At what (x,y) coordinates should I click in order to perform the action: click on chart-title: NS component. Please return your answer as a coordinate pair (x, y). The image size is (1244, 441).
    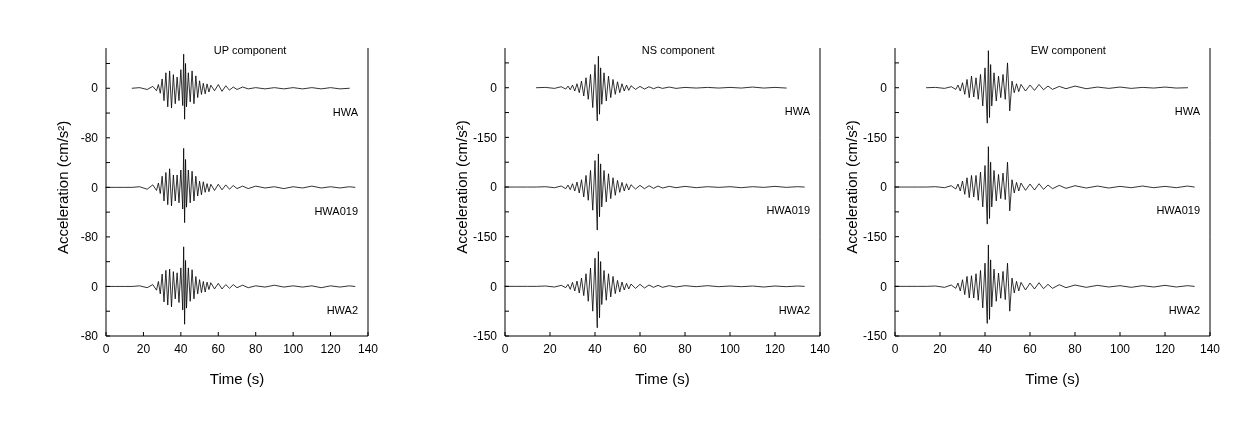
    Looking at the image, I should click on (678, 50).